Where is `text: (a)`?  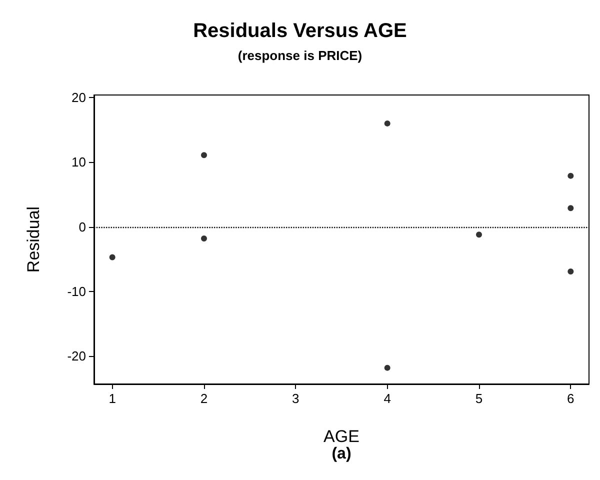 text: (a) is located at coordinates (342, 454).